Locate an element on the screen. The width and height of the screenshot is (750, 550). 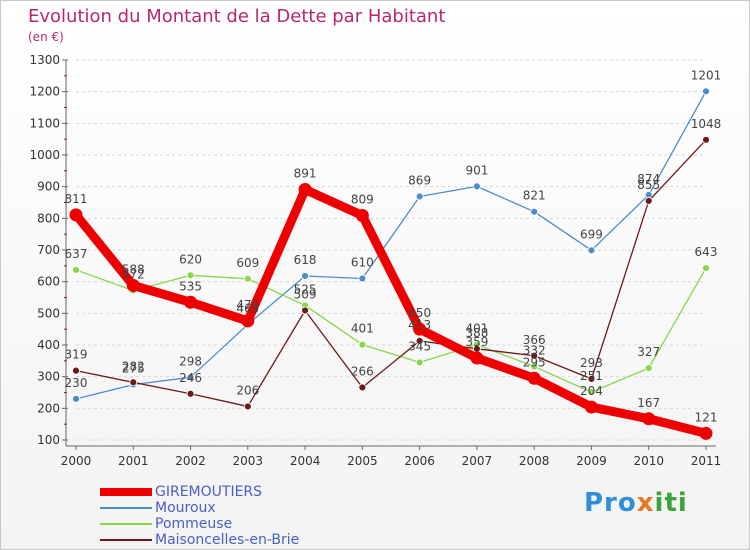
y-tick-label: 200 is located at coordinates (48, 408).